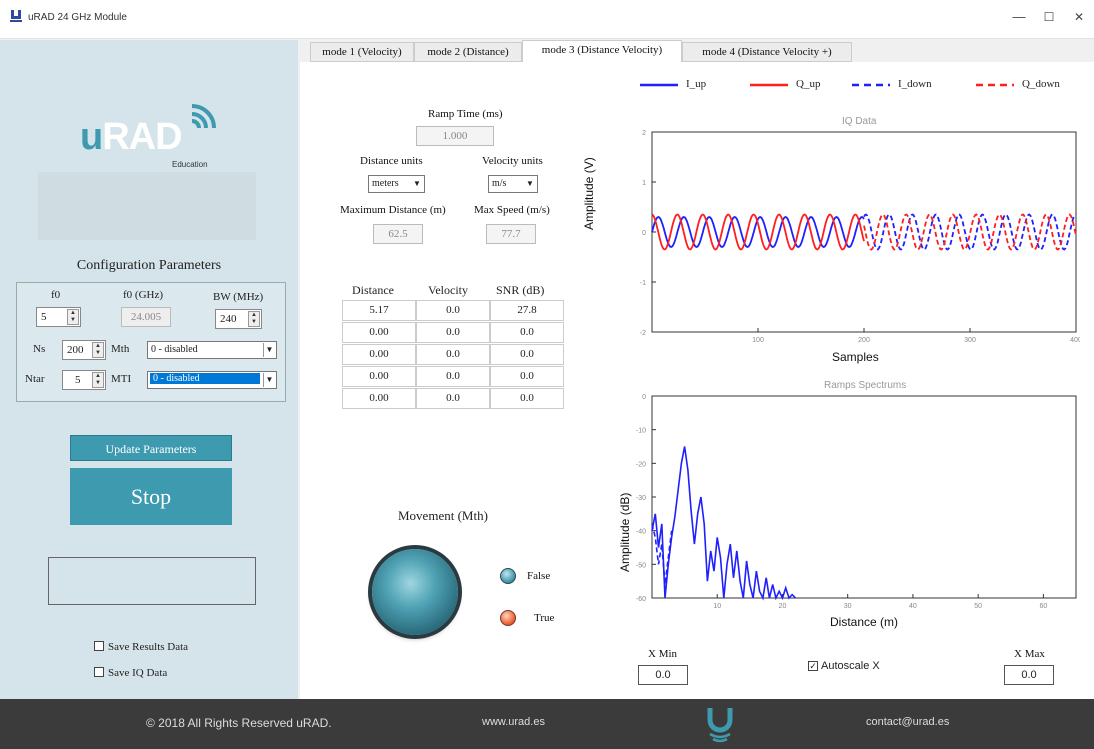  Describe the element at coordinates (865, 385) in the screenshot. I see `spectrum-chart-title: Ramps Spectrums` at that location.